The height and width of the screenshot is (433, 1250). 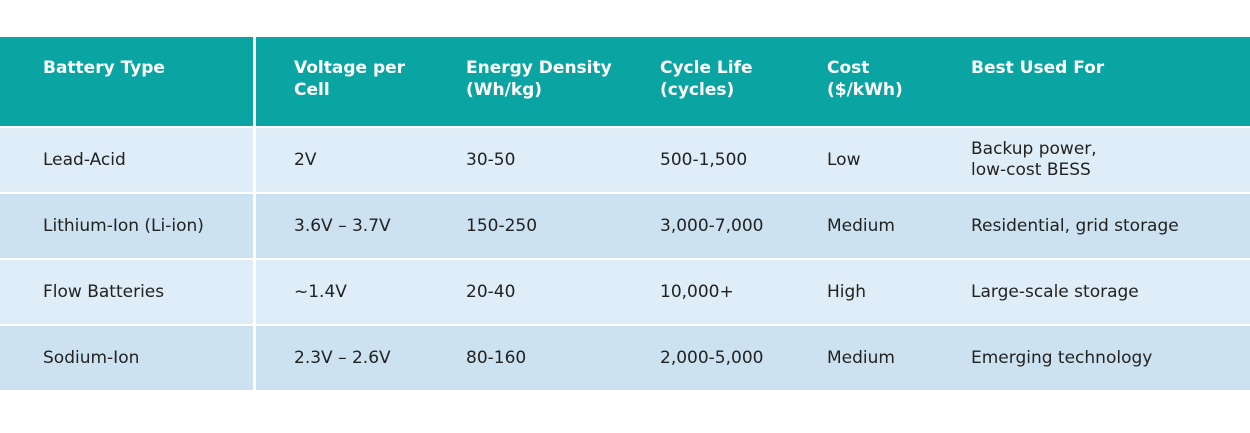 I want to click on cell-energy-density: 150-250, so click(x=502, y=225).